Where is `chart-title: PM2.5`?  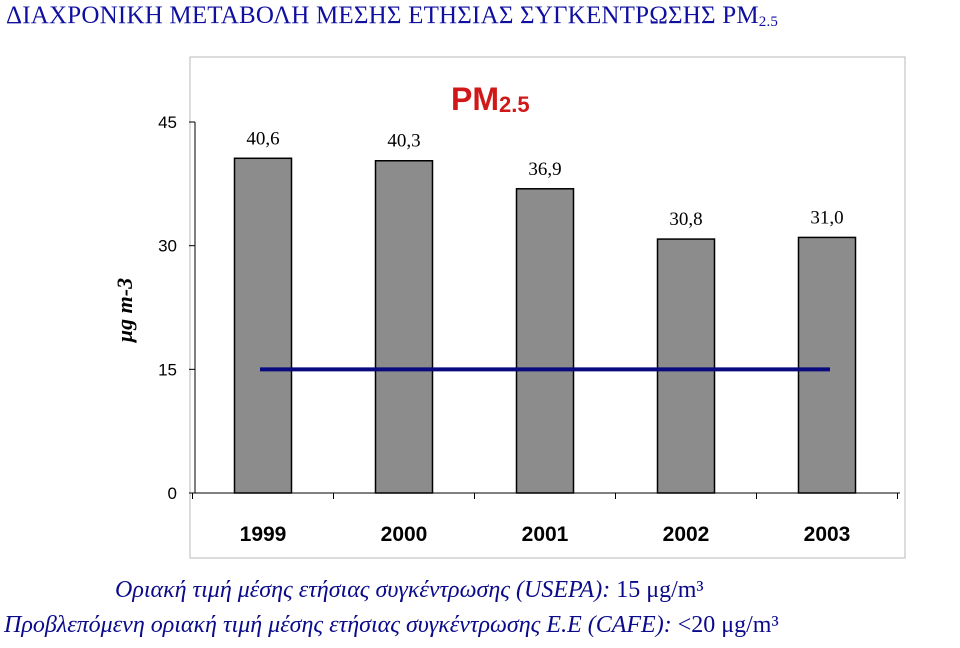 chart-title: PM2.5 is located at coordinates (490, 99).